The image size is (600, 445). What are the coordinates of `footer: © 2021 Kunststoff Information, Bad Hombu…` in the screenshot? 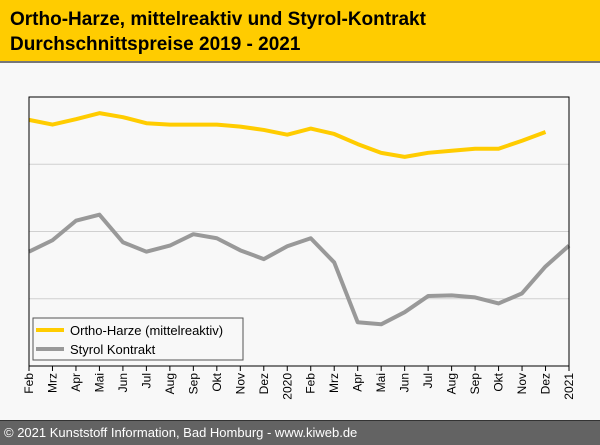 It's located at (300, 432).